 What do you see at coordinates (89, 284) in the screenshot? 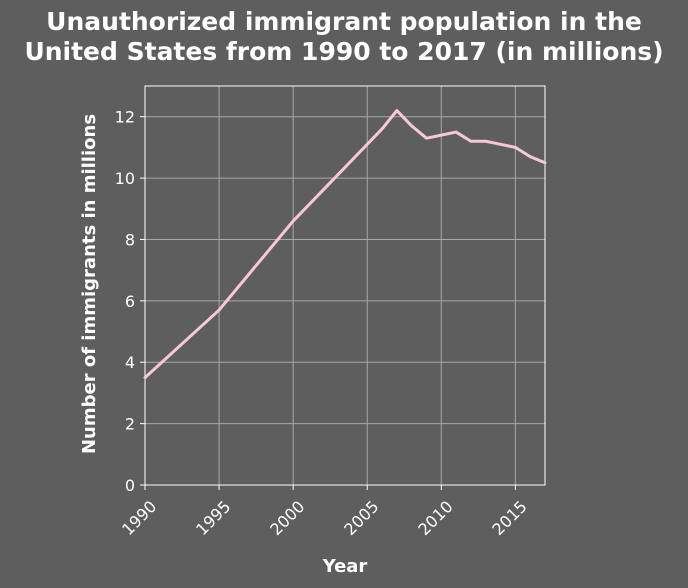
I see `y-axis-label: Number of immigrants in millions` at bounding box center [89, 284].